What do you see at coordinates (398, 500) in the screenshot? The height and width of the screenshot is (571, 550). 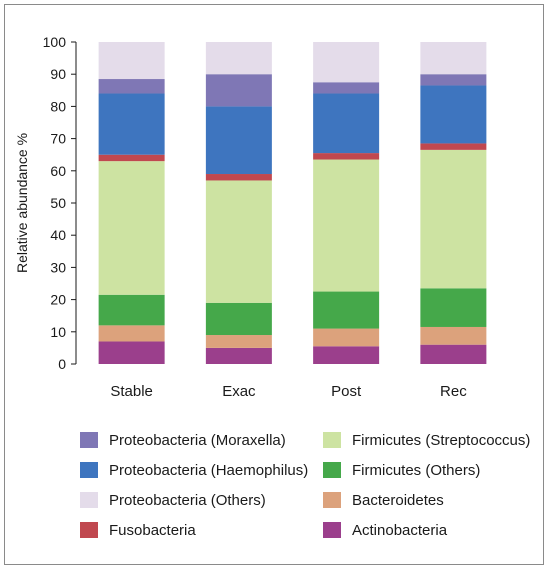 I see `legend-label: Bacteroidetes` at bounding box center [398, 500].